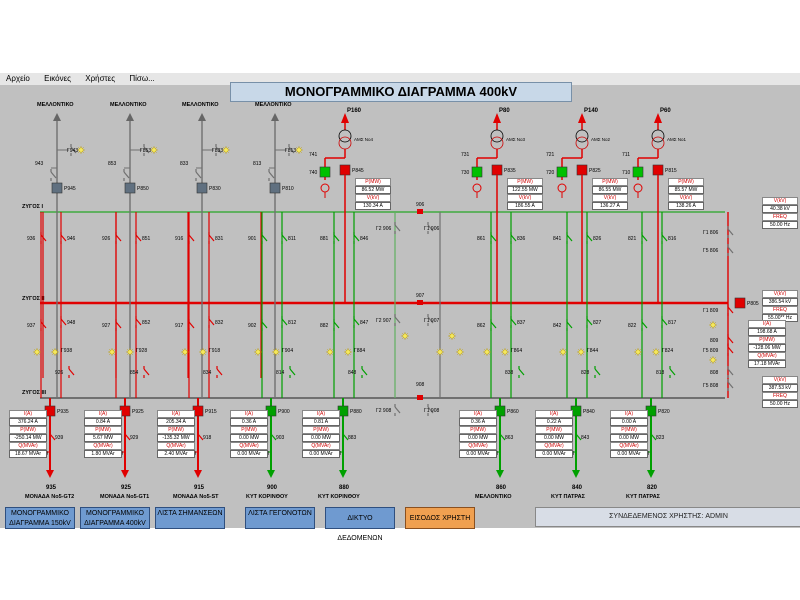  What do you see at coordinates (190, 518) in the screenshot?
I see `nav-alarms-list-button: ΛΙΣΤΑ ΣΗΜΑΝΣΕΩΝ` at bounding box center [190, 518].